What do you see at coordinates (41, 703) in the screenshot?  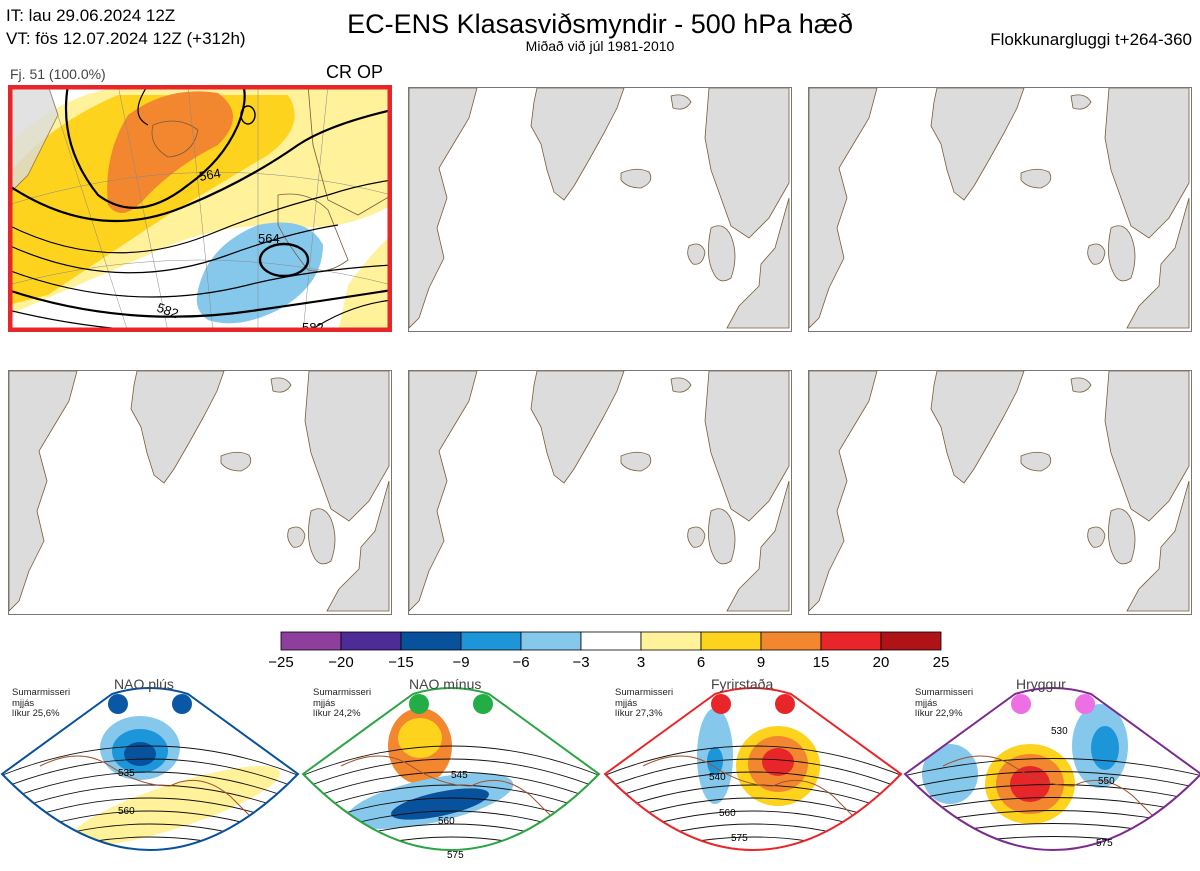 I see `regime-season: Sumarmisseri mjjás líkur 25,6%` at bounding box center [41, 703].